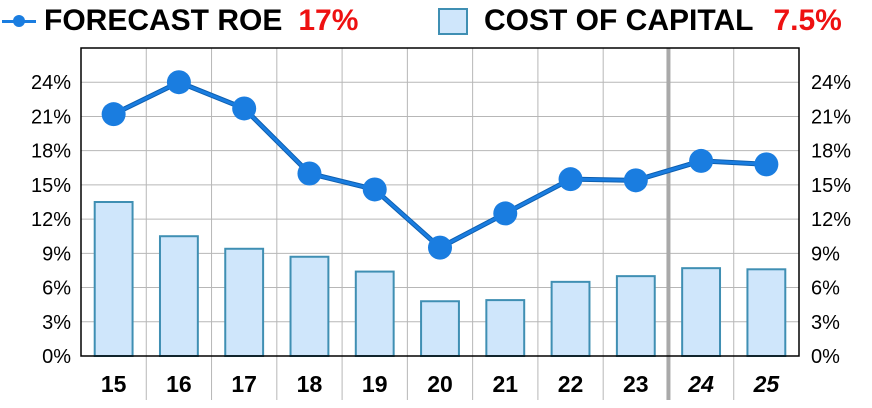 The height and width of the screenshot is (408, 872). I want to click on y-tick-label-left: 9%, so click(56, 254).